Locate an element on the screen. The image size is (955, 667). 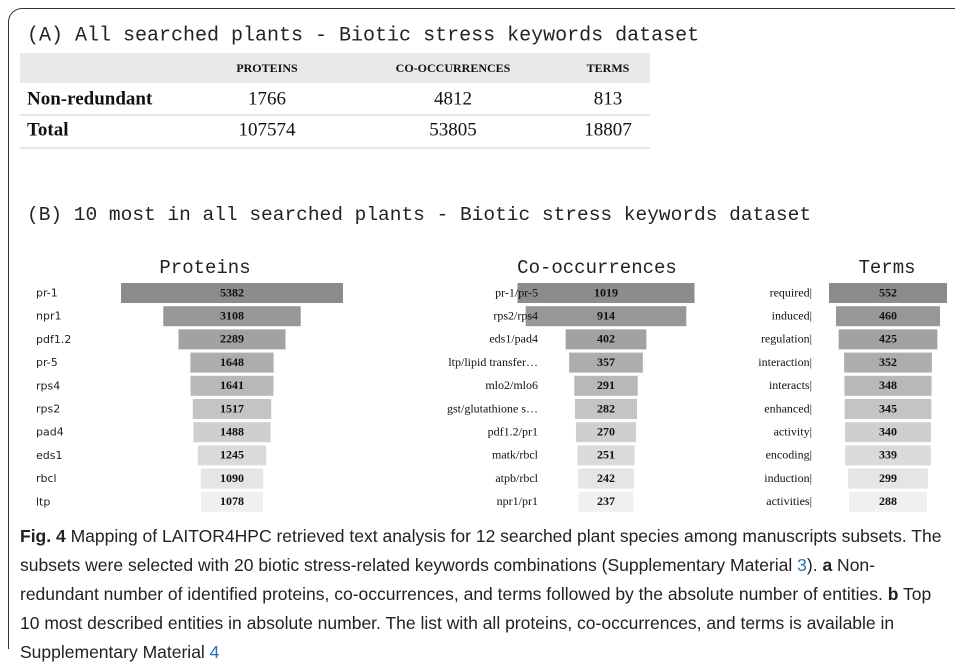
bar-value: 339 is located at coordinates (888, 455).